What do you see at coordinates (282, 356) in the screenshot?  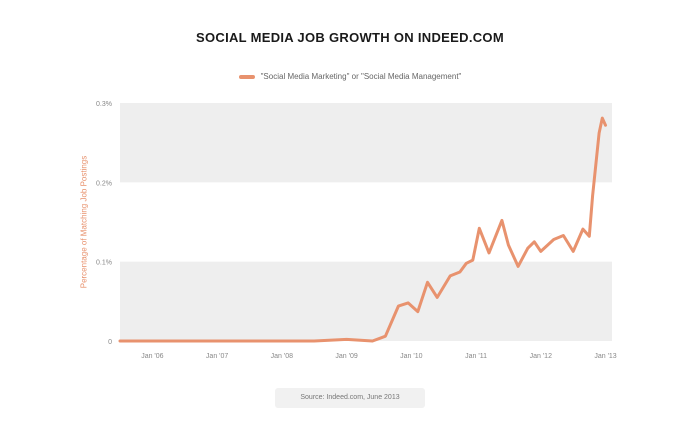 I see `x-tick-label: Jan '08` at bounding box center [282, 356].